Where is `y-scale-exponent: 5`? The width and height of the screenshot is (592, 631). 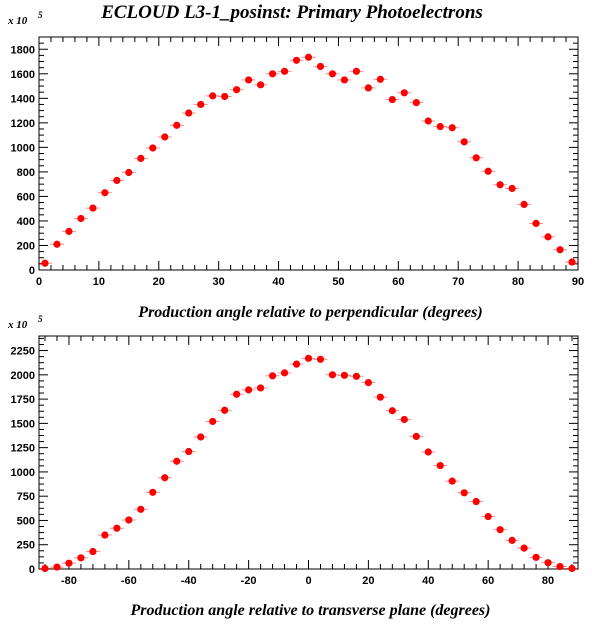
y-scale-exponent: 5 is located at coordinates (40, 319).